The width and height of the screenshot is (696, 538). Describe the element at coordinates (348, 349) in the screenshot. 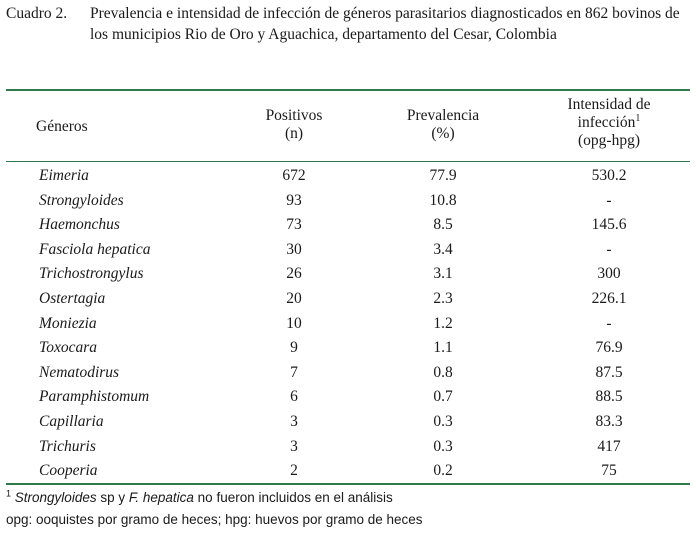

I see `table-row: Toxocara 9 1.1 76.9` at that location.